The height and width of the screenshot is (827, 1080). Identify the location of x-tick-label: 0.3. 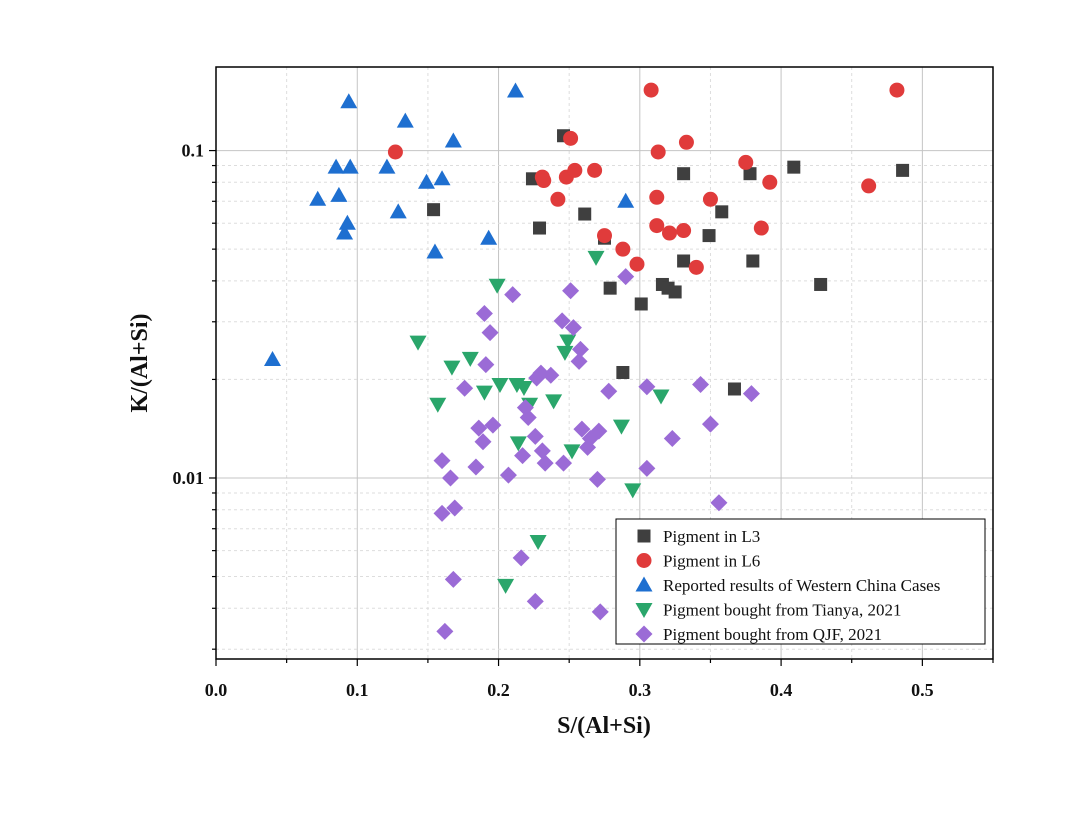
(640, 690).